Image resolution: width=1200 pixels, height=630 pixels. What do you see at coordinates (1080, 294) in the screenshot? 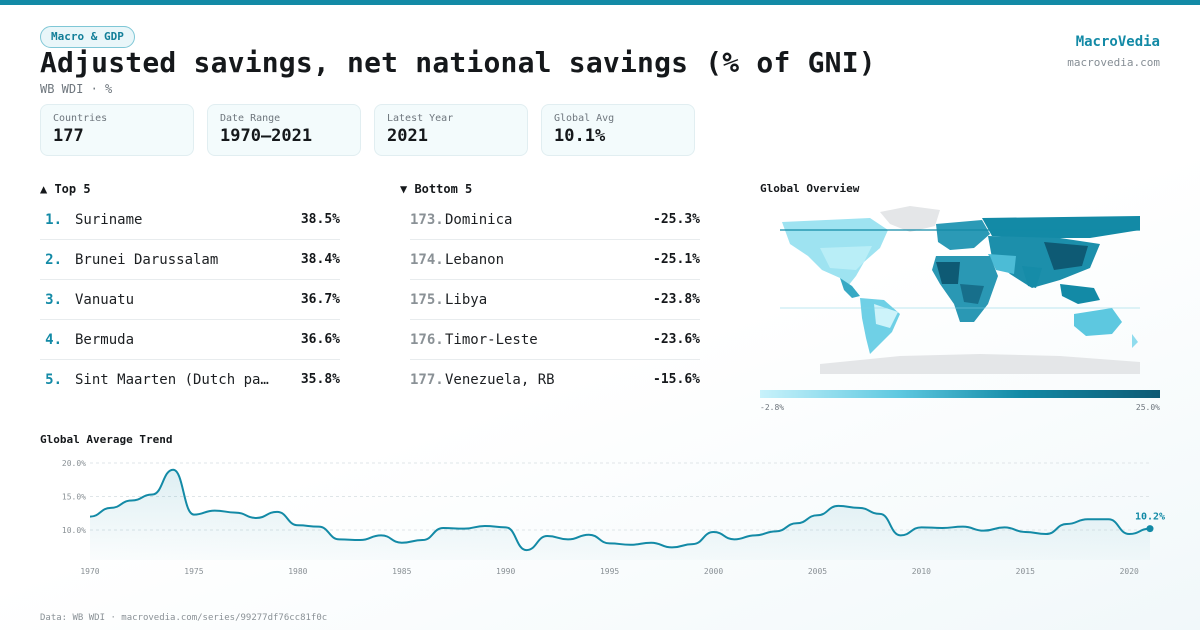
I see `map-region-southeast-asia` at bounding box center [1080, 294].